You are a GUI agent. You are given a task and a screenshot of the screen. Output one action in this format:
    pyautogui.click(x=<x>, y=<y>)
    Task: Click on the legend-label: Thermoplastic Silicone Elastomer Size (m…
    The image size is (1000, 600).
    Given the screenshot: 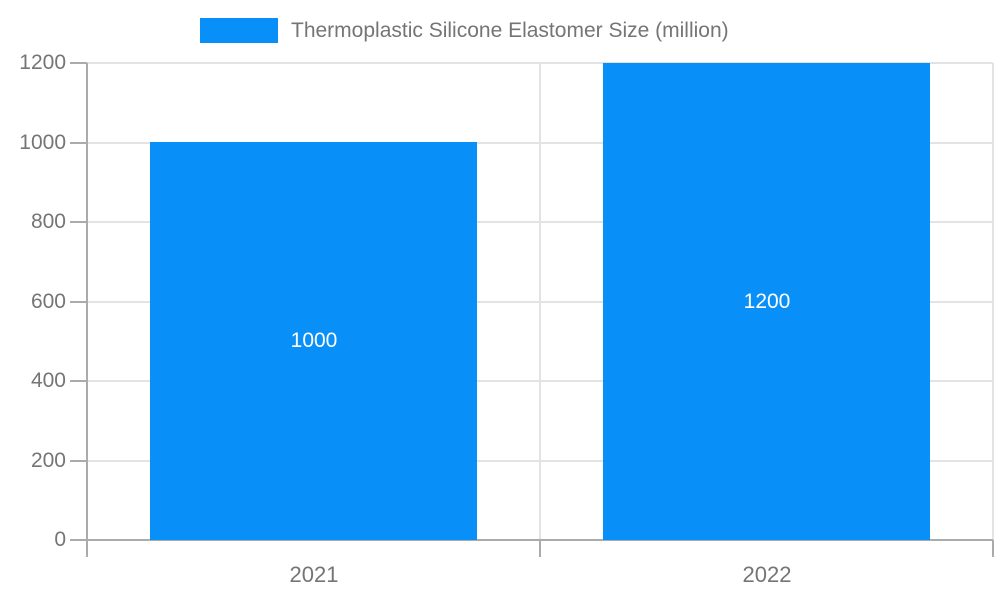 What is the action you would take?
    pyautogui.click(x=510, y=30)
    